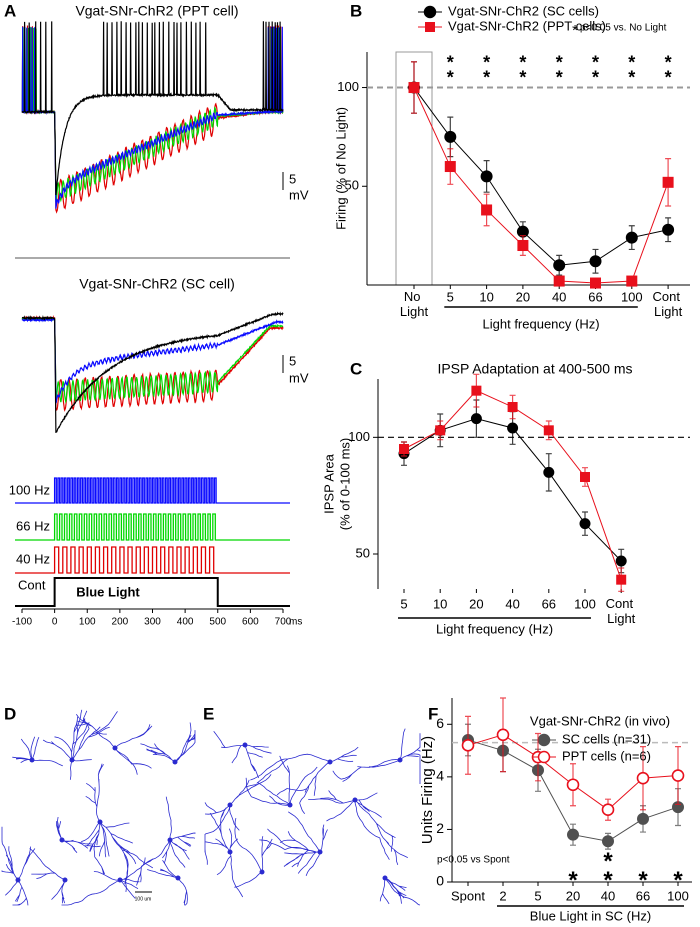 Image resolution: width=700 pixels, height=927 pixels. What do you see at coordinates (440, 776) in the screenshot?
I see `y-tick-label: 4` at bounding box center [440, 776].